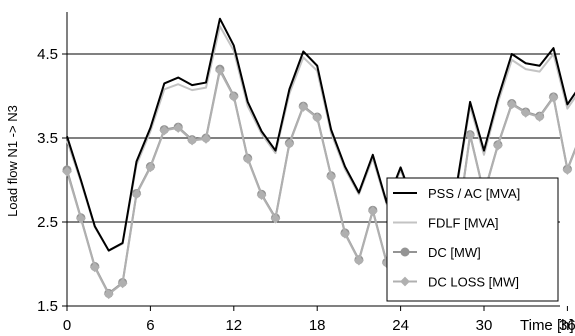 The image size is (575, 336). Describe the element at coordinates (47, 138) in the screenshot. I see `y-tick-label-2: 3.5` at that location.